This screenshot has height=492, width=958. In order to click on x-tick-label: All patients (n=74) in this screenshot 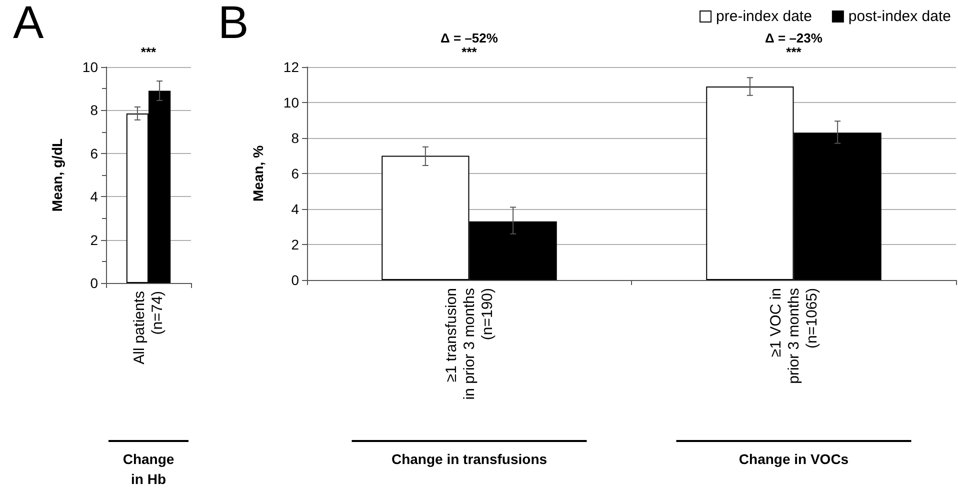, I will do `click(148, 327)`.